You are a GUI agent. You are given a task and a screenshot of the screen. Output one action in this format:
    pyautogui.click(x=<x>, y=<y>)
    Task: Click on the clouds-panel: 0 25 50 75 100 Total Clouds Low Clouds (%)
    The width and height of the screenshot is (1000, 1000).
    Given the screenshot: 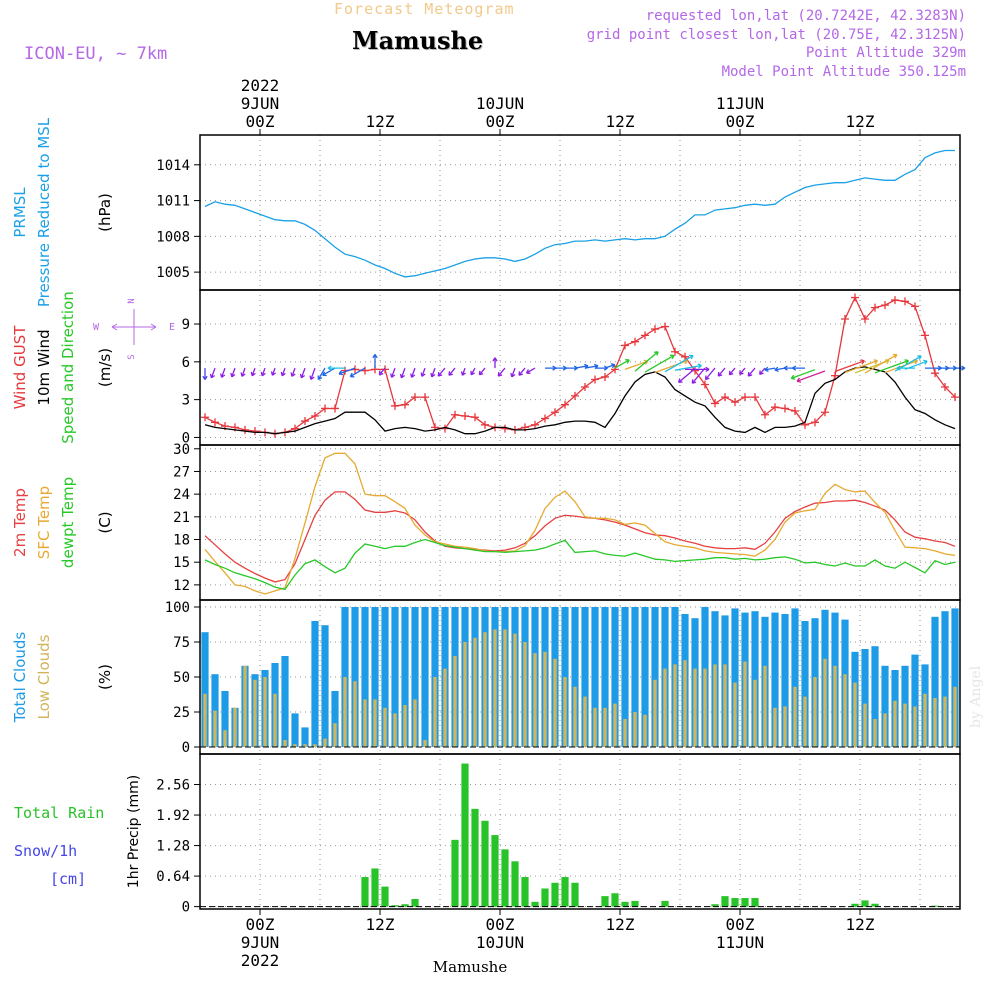 What is the action you would take?
    pyautogui.click(x=486, y=677)
    